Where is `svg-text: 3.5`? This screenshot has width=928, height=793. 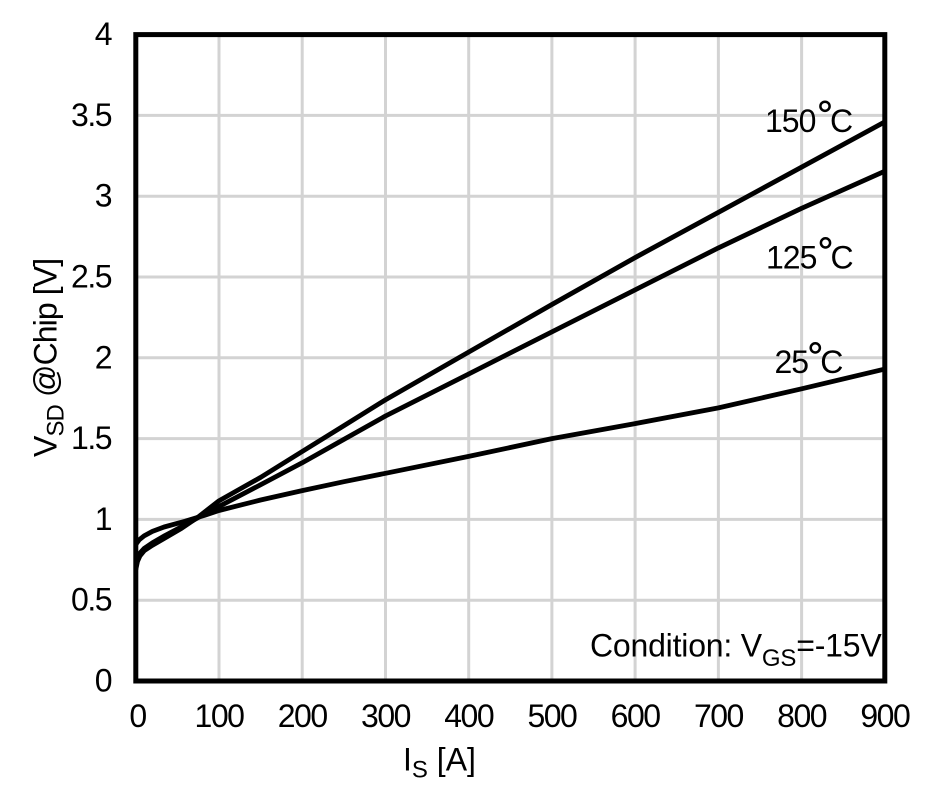 svg-text: 3.5 is located at coordinates (91, 115).